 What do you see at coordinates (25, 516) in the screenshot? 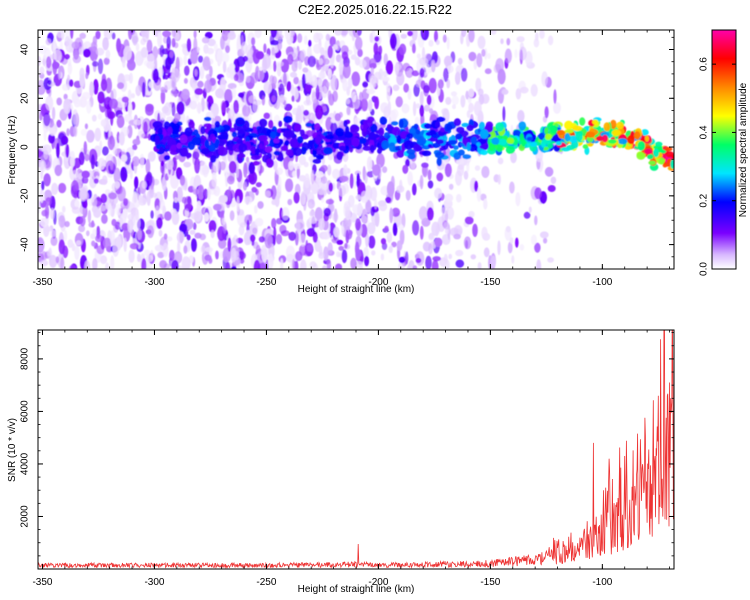
I see `snr-y-tick-label: 2000` at bounding box center [25, 516].